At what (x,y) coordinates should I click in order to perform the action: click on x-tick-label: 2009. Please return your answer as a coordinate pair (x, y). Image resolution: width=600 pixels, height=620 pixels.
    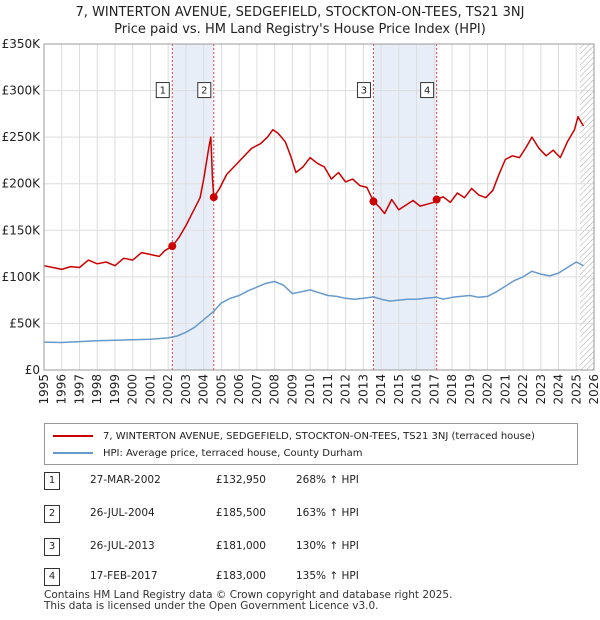
    Looking at the image, I should click on (292, 389).